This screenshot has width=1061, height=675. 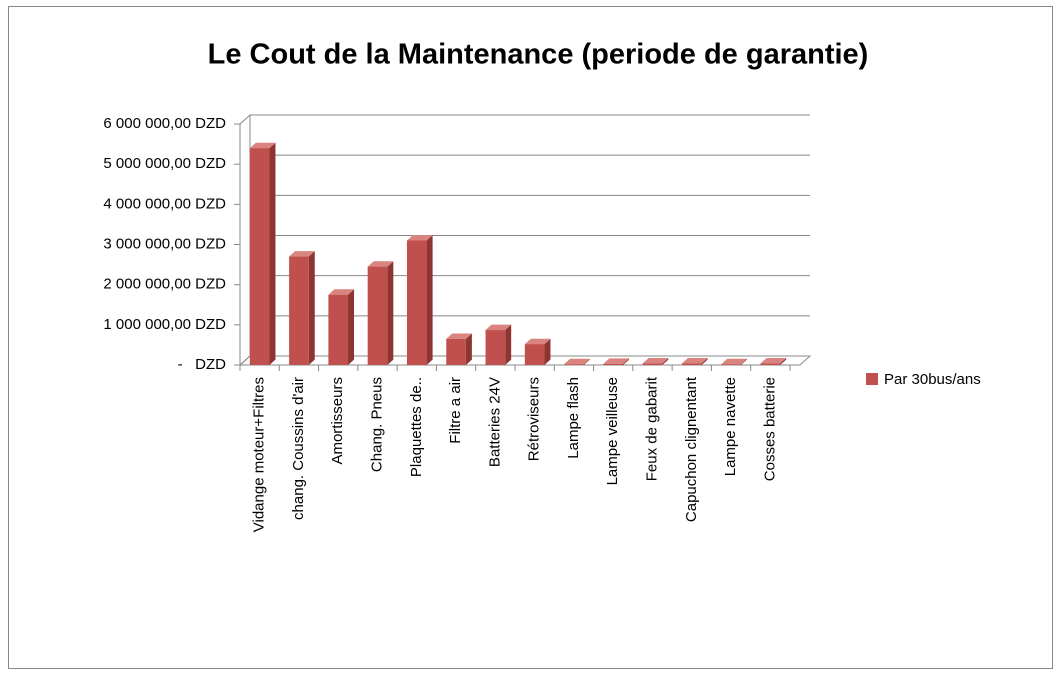 I want to click on x-tick-label: Rétroviseurs, so click(x=534, y=419).